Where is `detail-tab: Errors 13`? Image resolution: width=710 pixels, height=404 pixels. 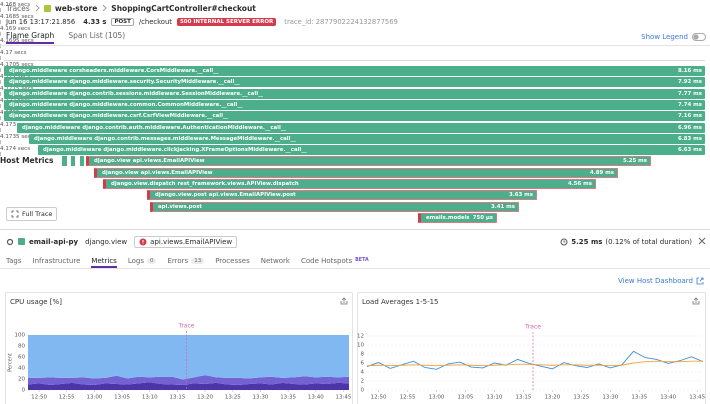 detail-tab: Errors 13 is located at coordinates (186, 261).